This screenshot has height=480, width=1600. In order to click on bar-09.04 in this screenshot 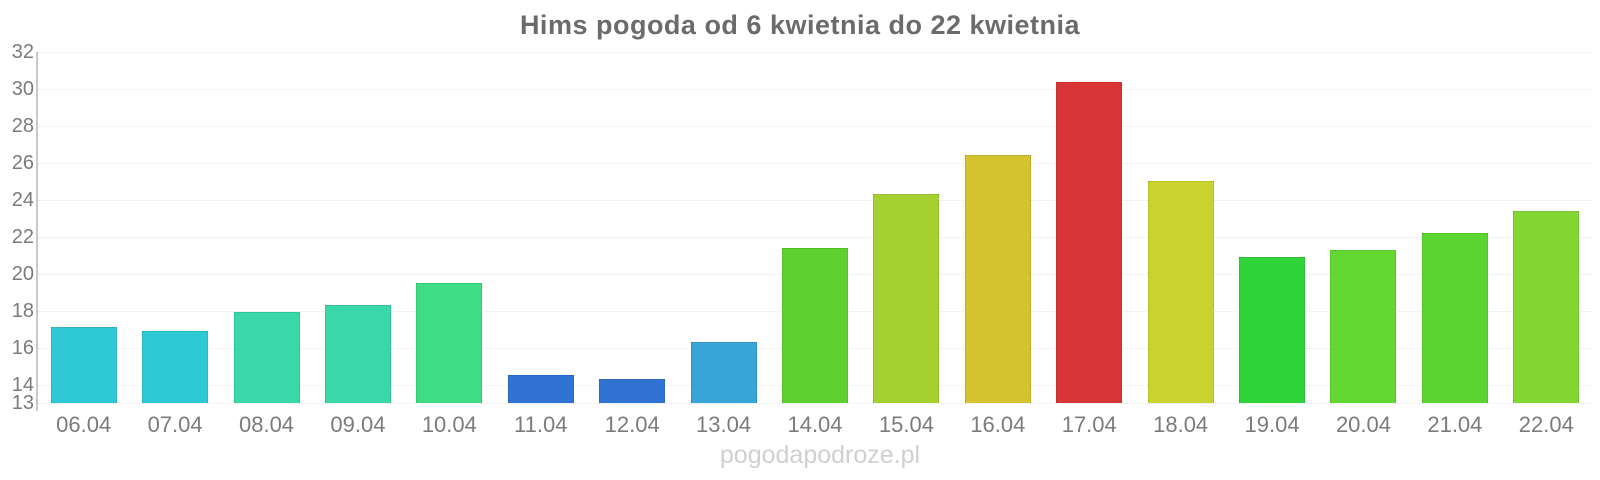, I will do `click(357, 354)`.